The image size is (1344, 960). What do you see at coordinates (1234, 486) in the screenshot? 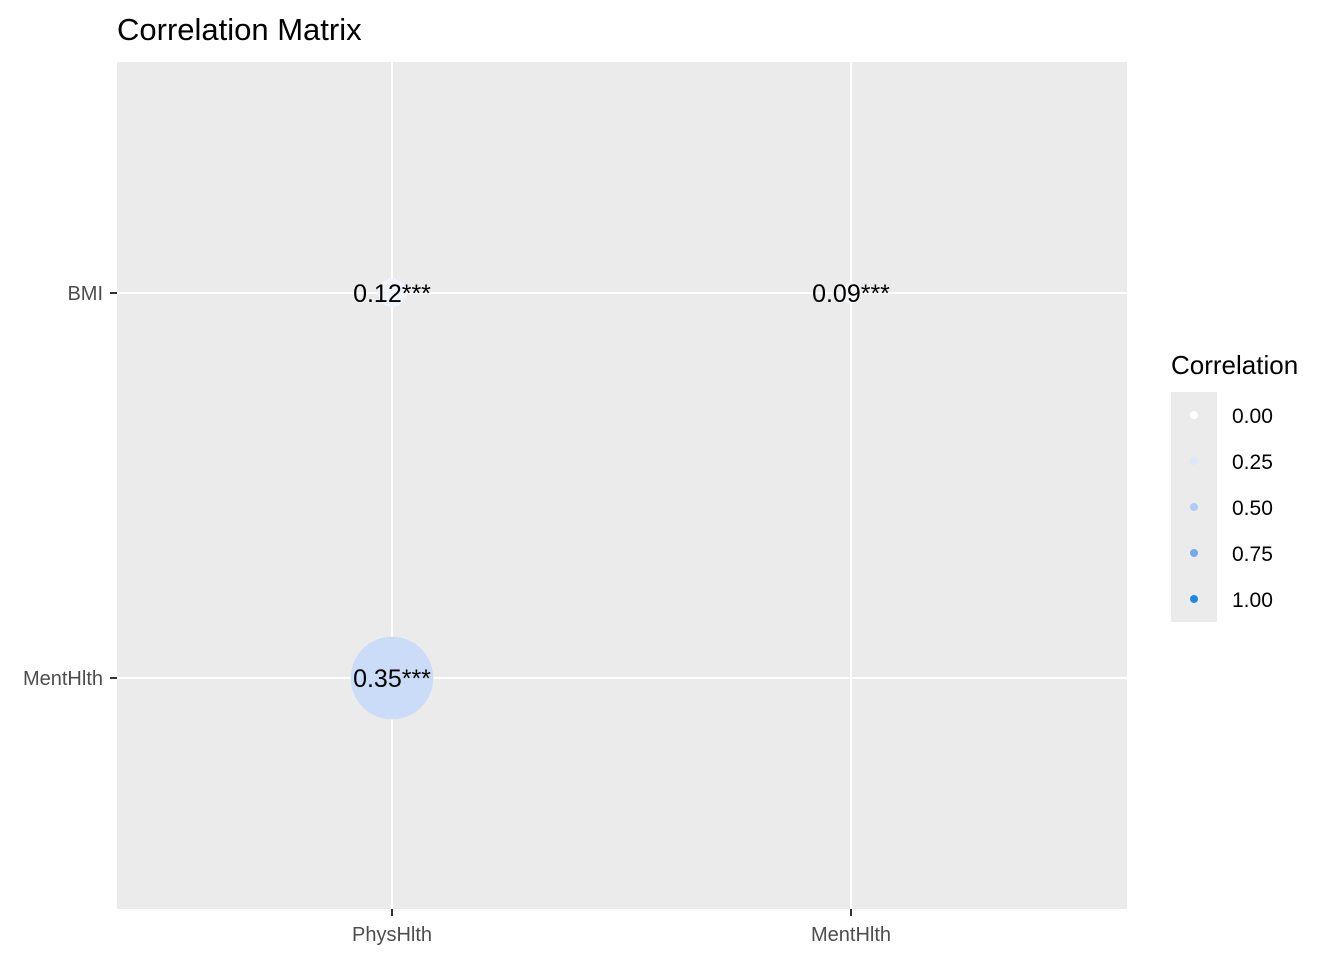
I see `legend: Correlation 0.00 0.25 0.50 0.75 1.00` at bounding box center [1234, 486].